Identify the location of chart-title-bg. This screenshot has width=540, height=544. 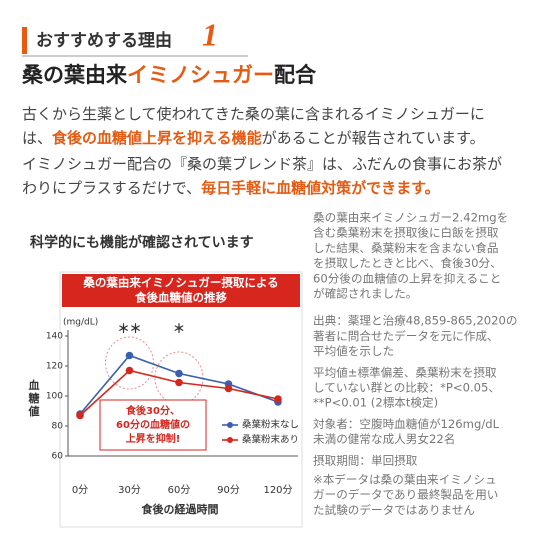
(181, 290).